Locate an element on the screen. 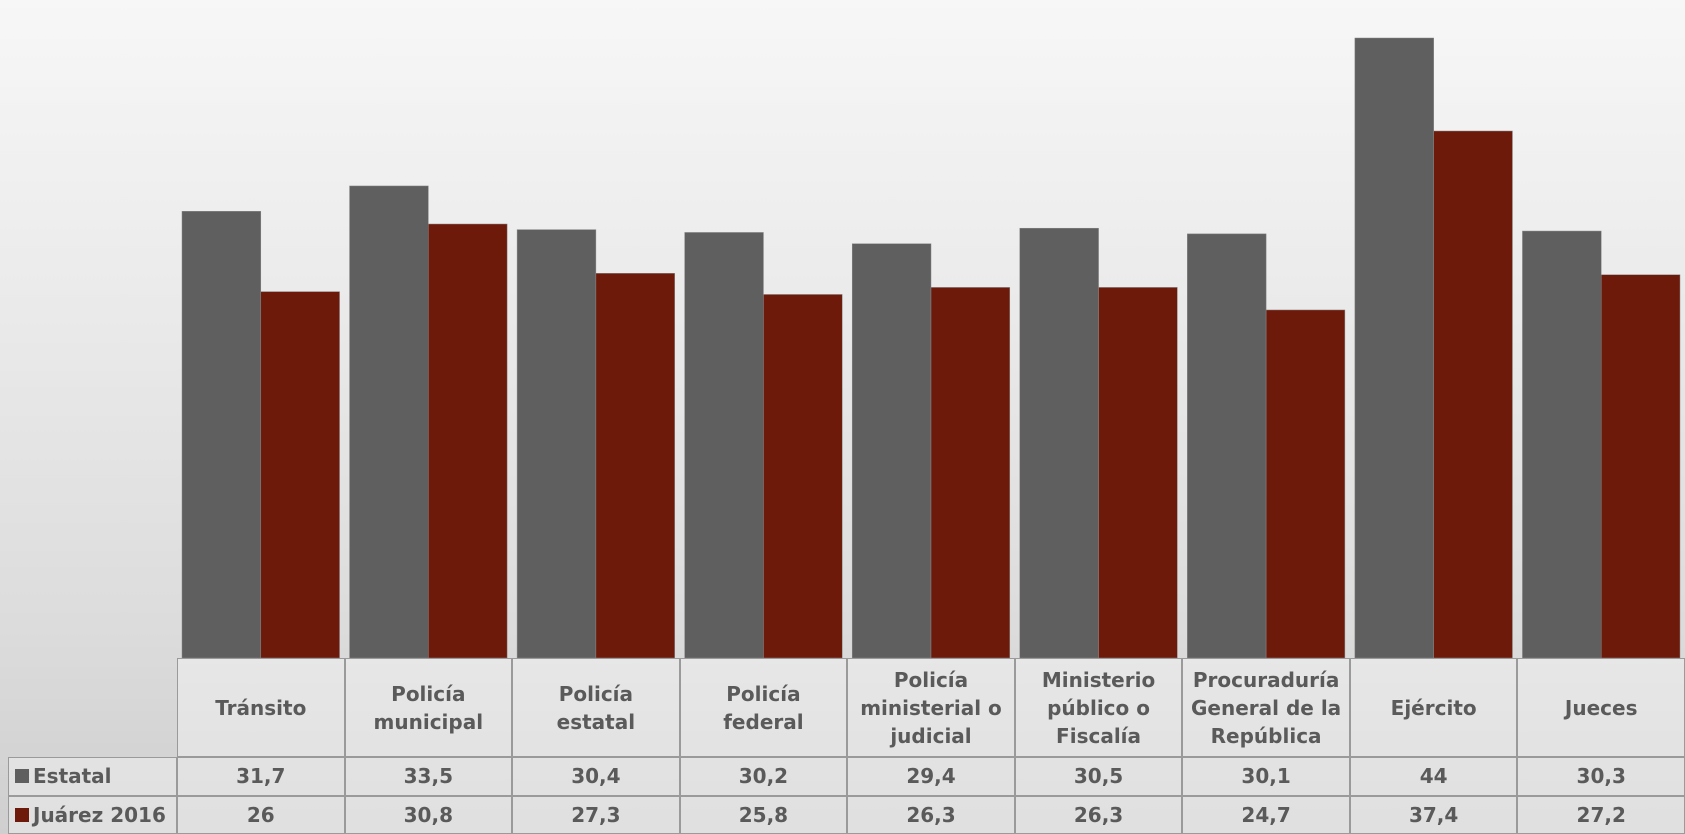 This screenshot has width=1685, height=834. value-label: 30,5 is located at coordinates (1098, 776).